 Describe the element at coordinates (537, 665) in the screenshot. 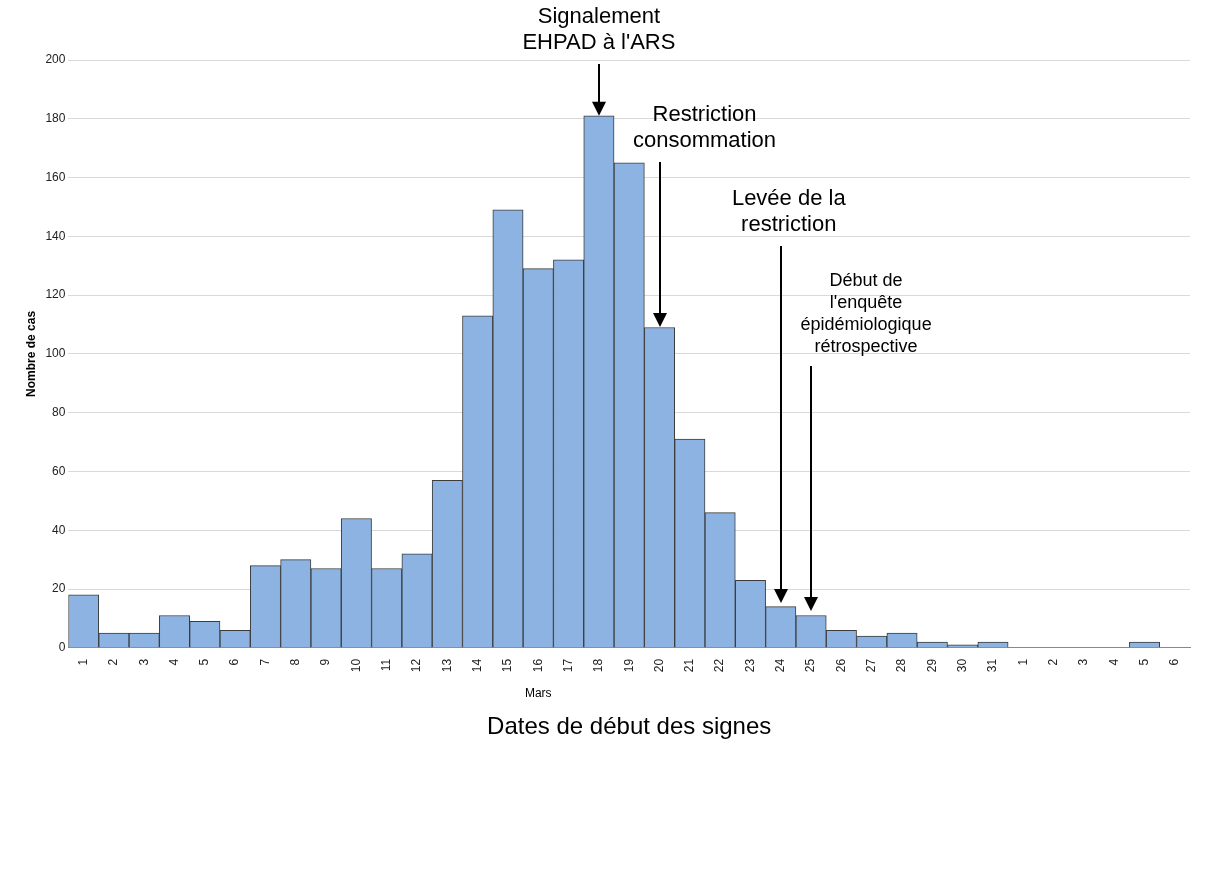

I see `x-tick-label: 16` at that location.